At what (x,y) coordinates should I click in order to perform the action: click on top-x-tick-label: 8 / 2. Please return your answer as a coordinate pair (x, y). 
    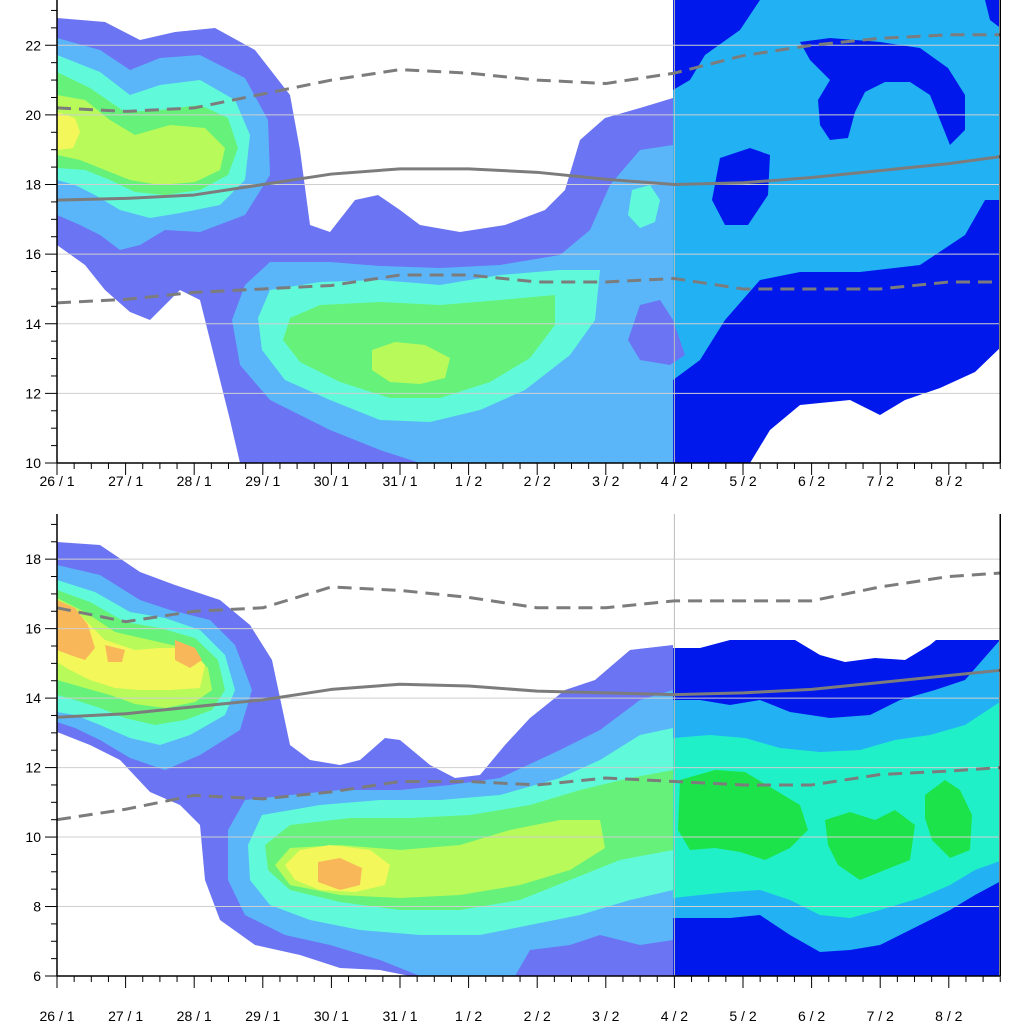
    Looking at the image, I should click on (948, 481).